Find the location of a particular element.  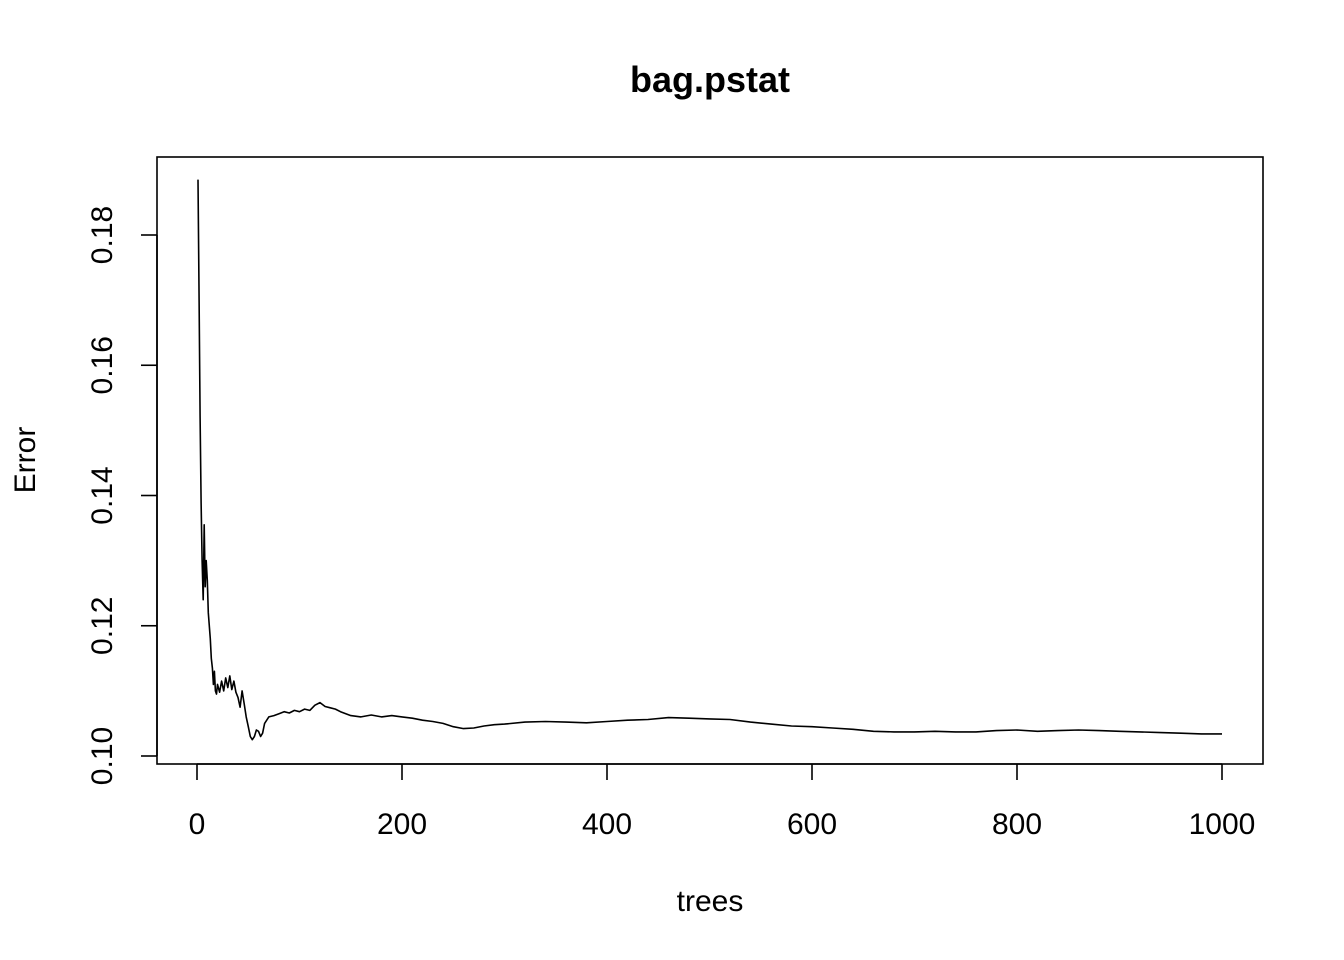

x-tick-label: 200 is located at coordinates (402, 824).